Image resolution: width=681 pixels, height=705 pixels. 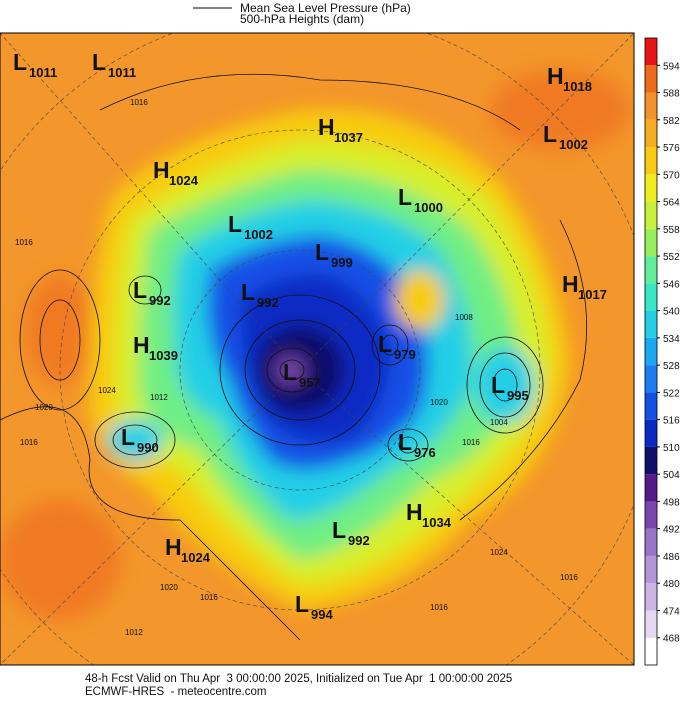 I want to click on colorbar-label: 594, so click(x=671, y=66).